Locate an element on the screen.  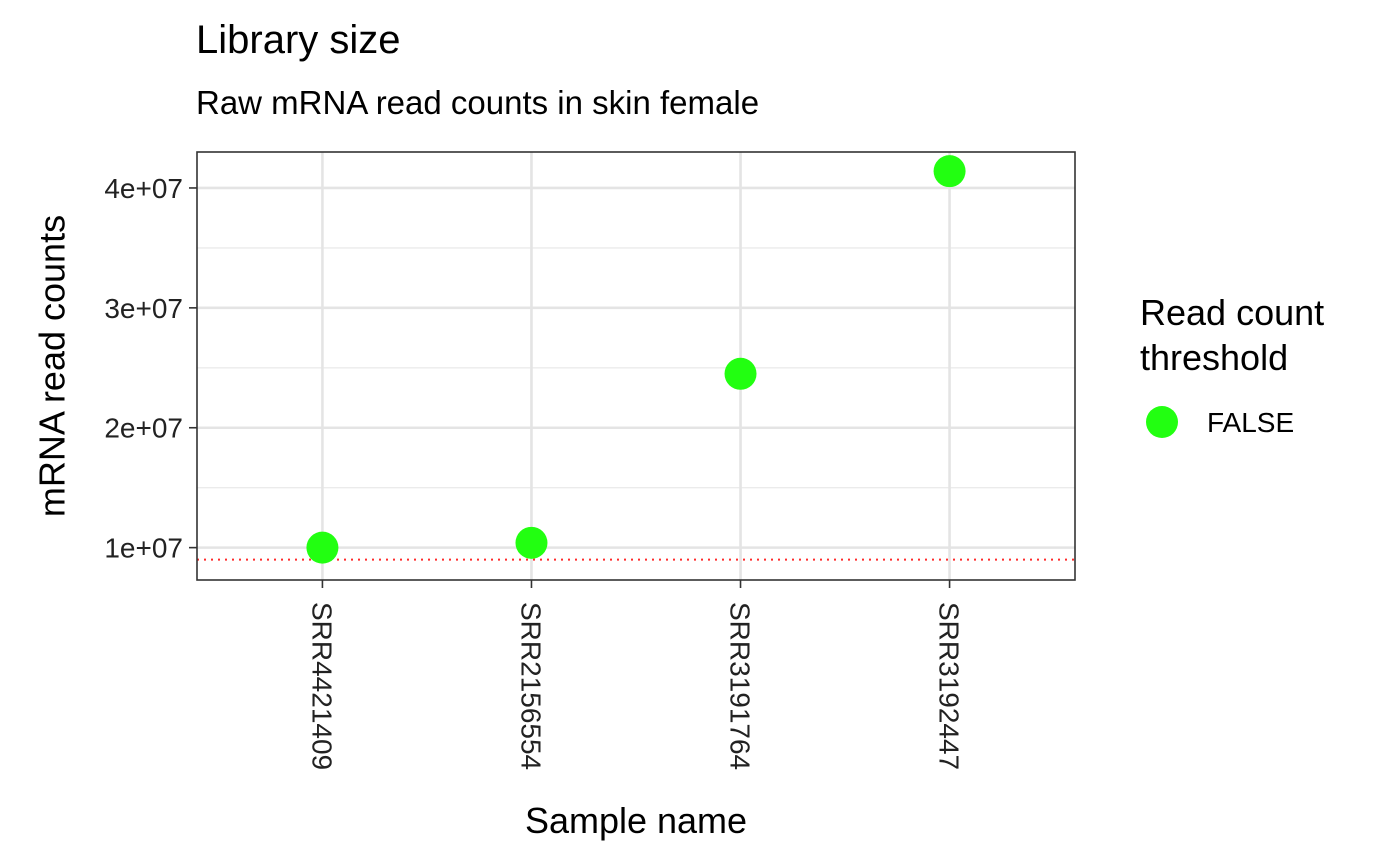
y-tick-label: 1e+07 is located at coordinates (143, 548).